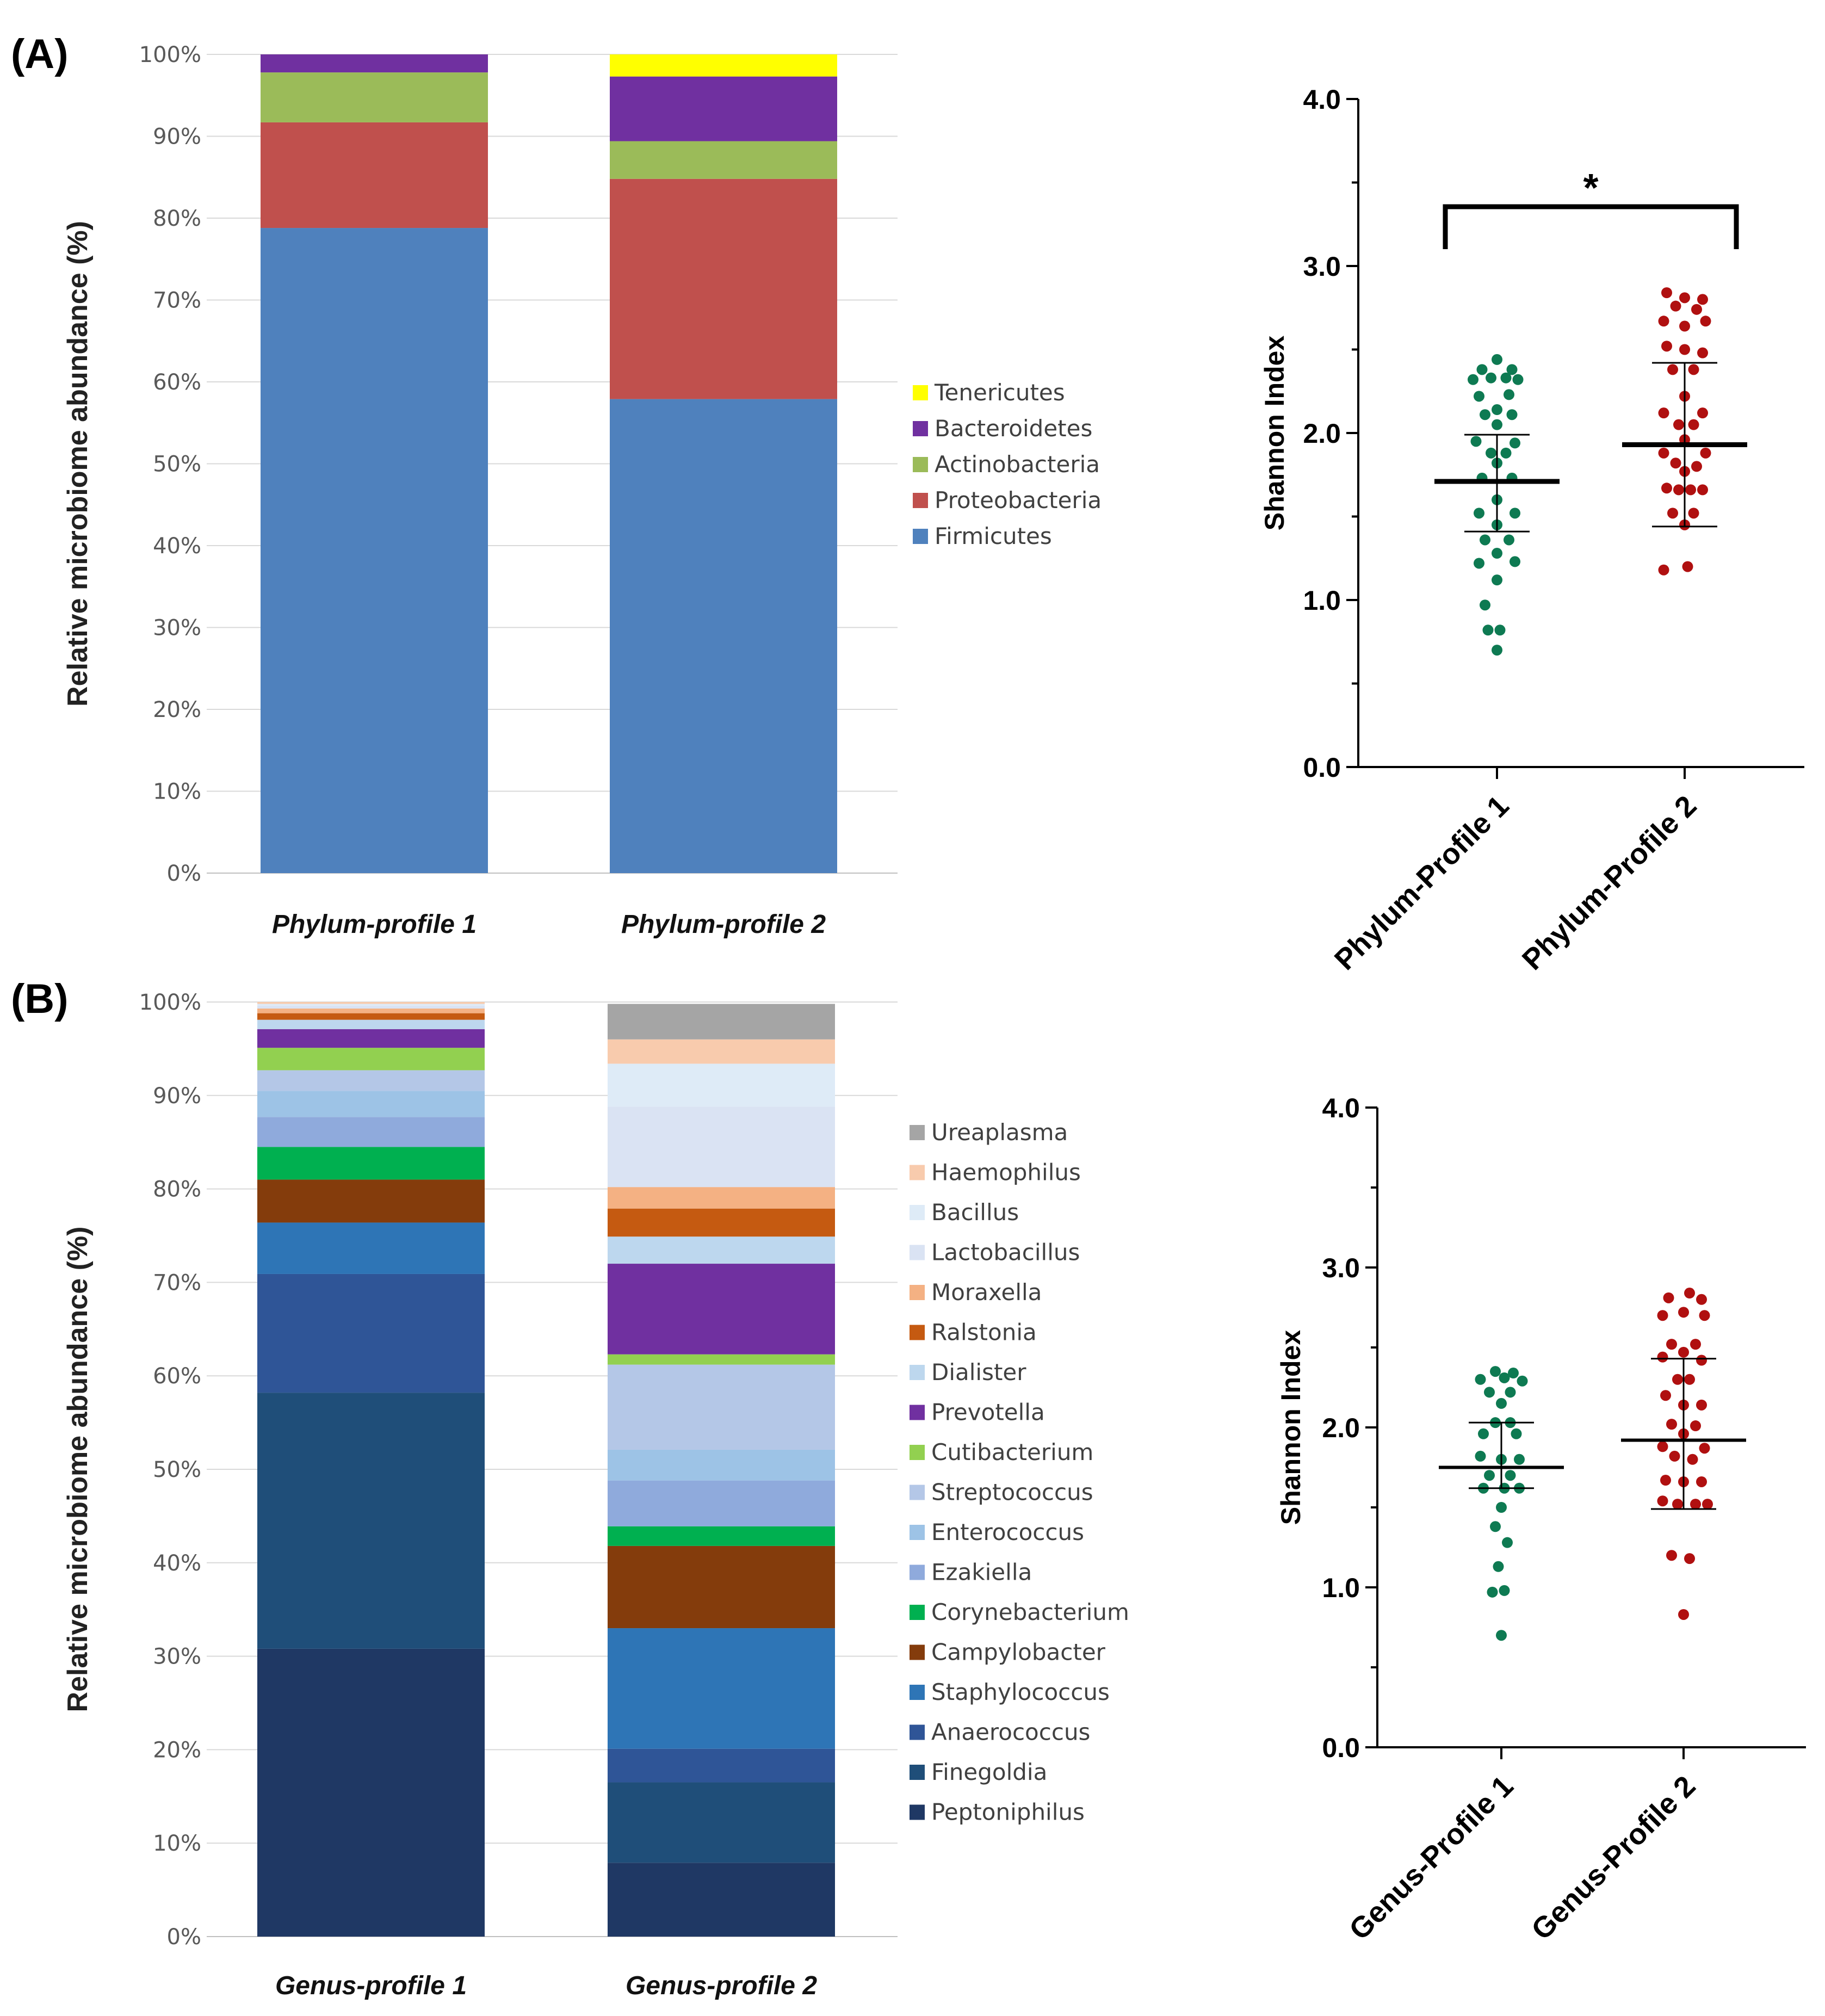  What do you see at coordinates (721, 1587) in the screenshot?
I see `bar-segment-campylobacter` at bounding box center [721, 1587].